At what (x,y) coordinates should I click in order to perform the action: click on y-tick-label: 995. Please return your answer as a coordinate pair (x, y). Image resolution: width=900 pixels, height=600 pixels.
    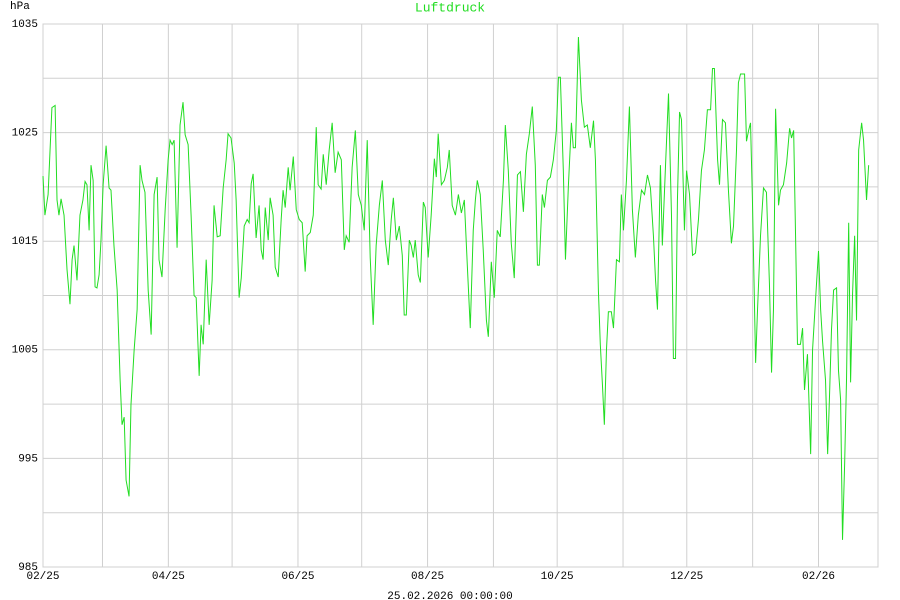
    Looking at the image, I should click on (28, 459).